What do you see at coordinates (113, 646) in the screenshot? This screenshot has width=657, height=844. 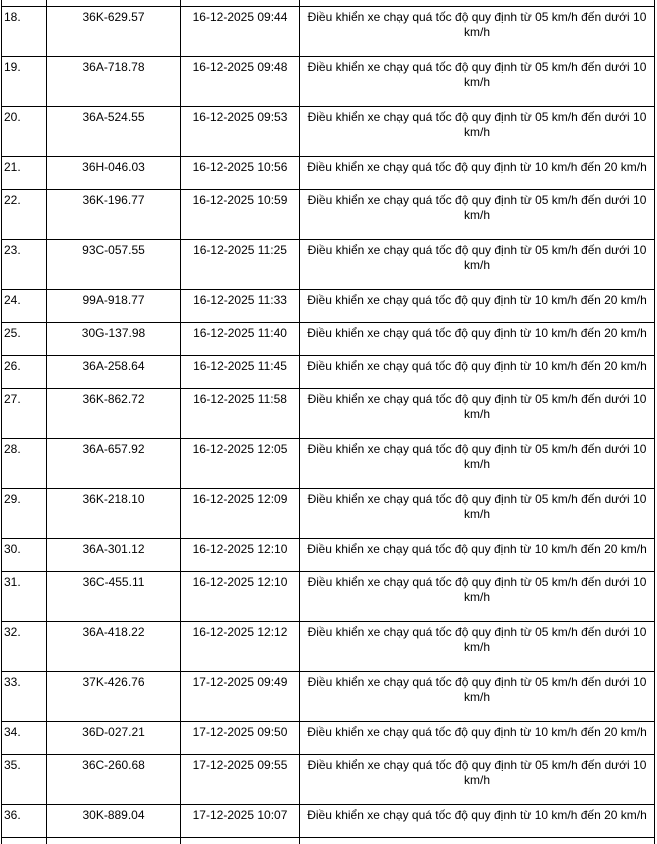 I see `cell-license-plate: 36A-418.22` at bounding box center [113, 646].